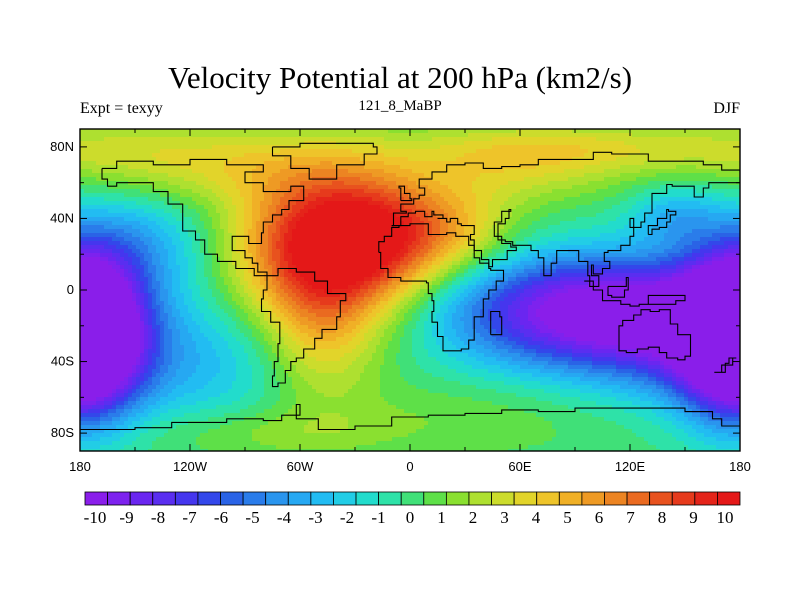  Describe the element at coordinates (410, 517) in the screenshot. I see `colorbar-label: 0` at that location.